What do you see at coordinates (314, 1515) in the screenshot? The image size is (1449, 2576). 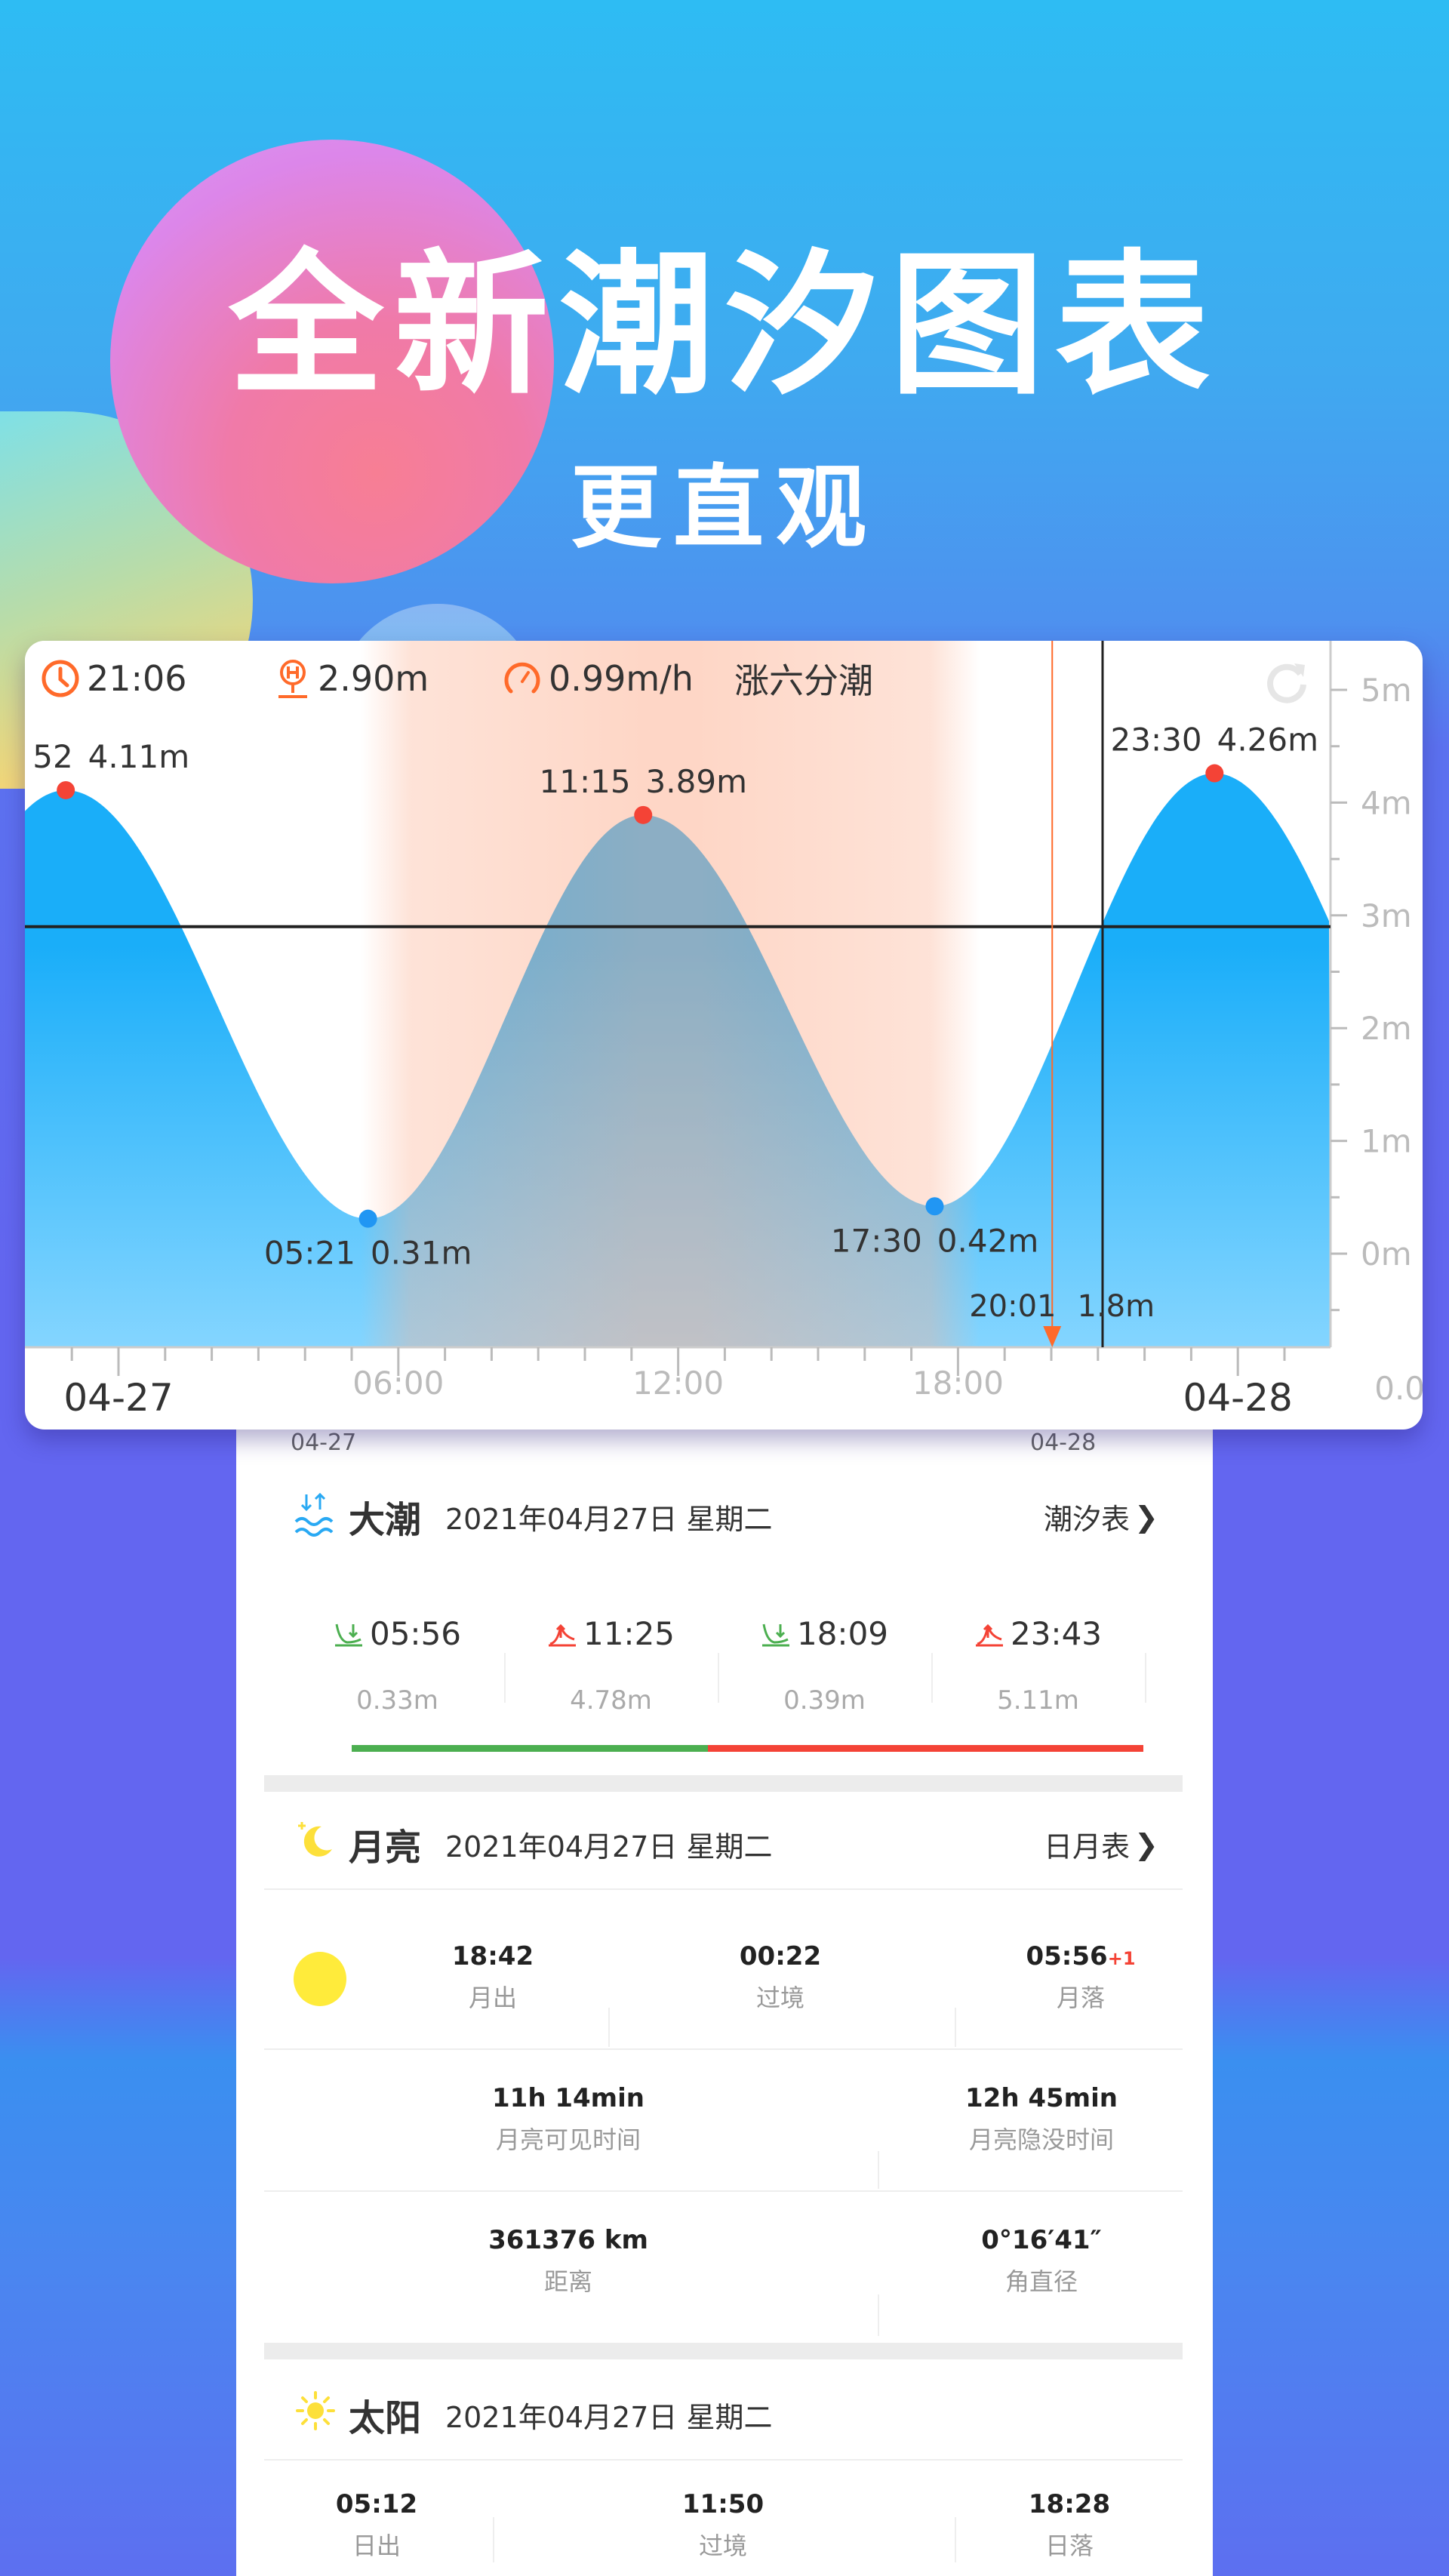 I see `tide-waves-icon` at bounding box center [314, 1515].